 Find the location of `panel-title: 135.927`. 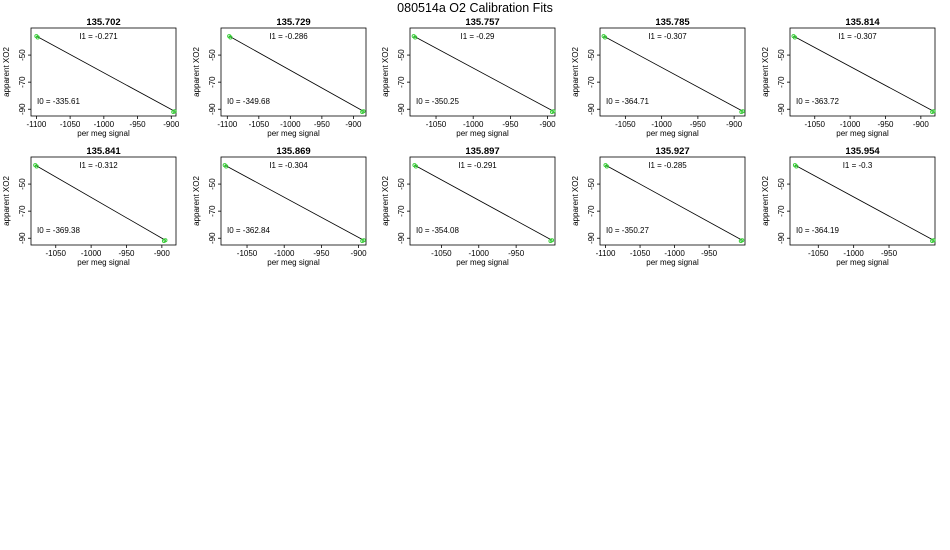

panel-title: 135.927 is located at coordinates (672, 151).